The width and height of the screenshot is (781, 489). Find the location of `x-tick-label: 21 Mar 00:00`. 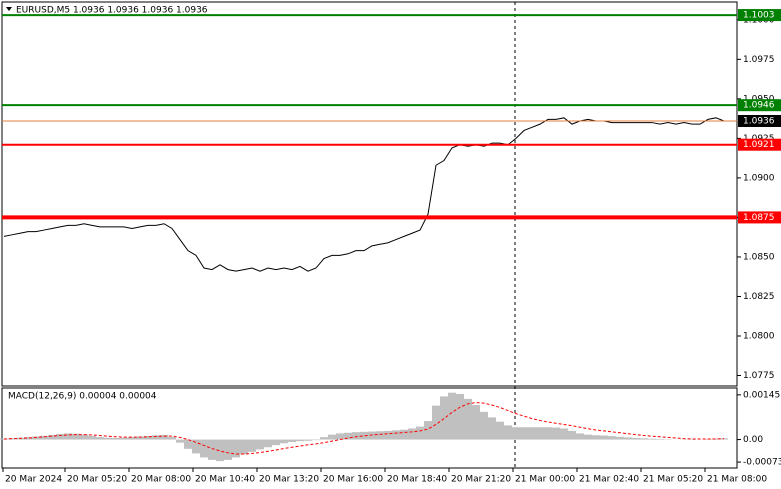

x-tick-label: 21 Mar 00:00 is located at coordinates (545, 480).